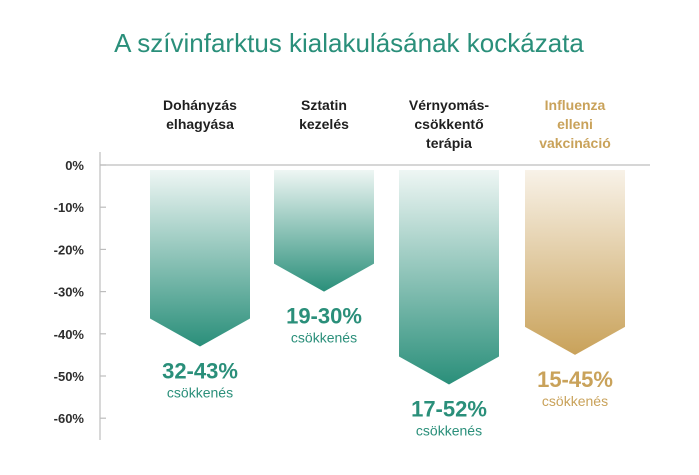 The width and height of the screenshot is (699, 475). Describe the element at coordinates (69, 418) in the screenshot. I see `y-tick-label: -60%` at that location.